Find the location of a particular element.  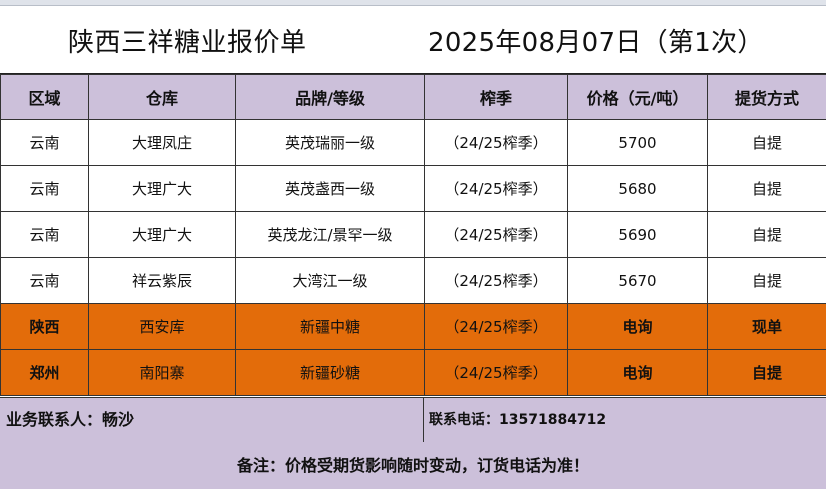

quote-date: 2025年08月07日（第1次） is located at coordinates (596, 43).